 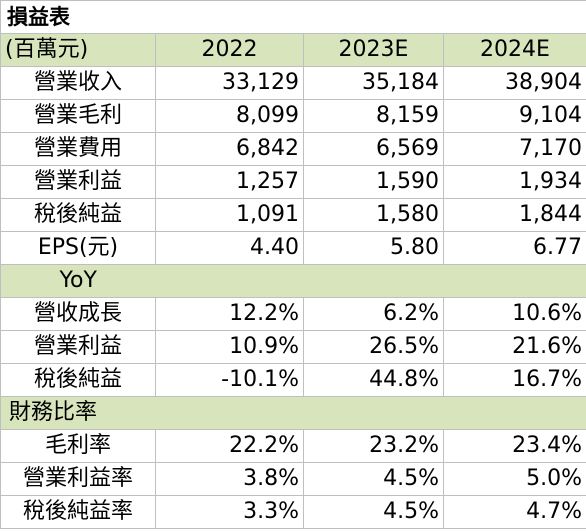 I want to click on cell-value: 1,590, so click(x=373, y=182).